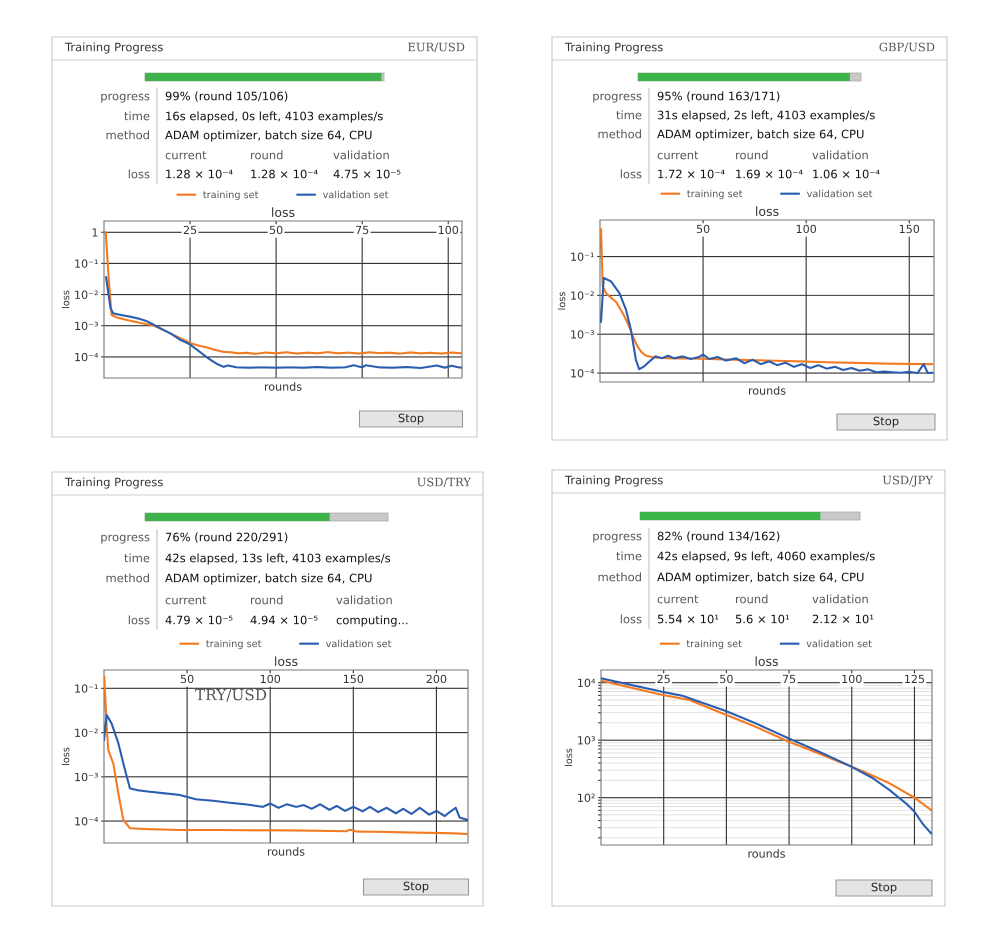 The width and height of the screenshot is (987, 930). What do you see at coordinates (274, 117) in the screenshot?
I see `text: 16s elapsed, 0s left, 4103 examples/s` at bounding box center [274, 117].